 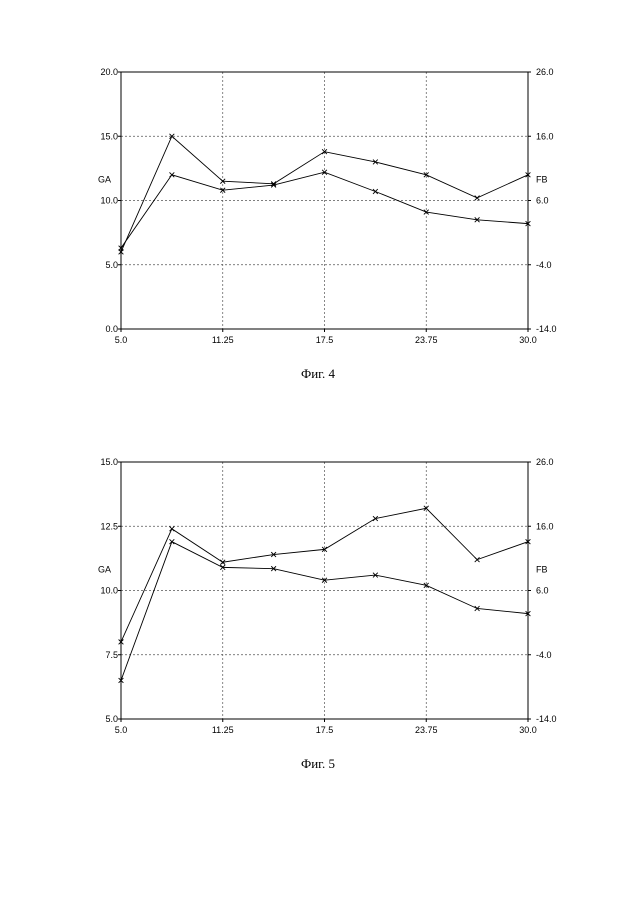 What do you see at coordinates (318, 374) in the screenshot?
I see `figure-4-caption: Фиг. 4` at bounding box center [318, 374].